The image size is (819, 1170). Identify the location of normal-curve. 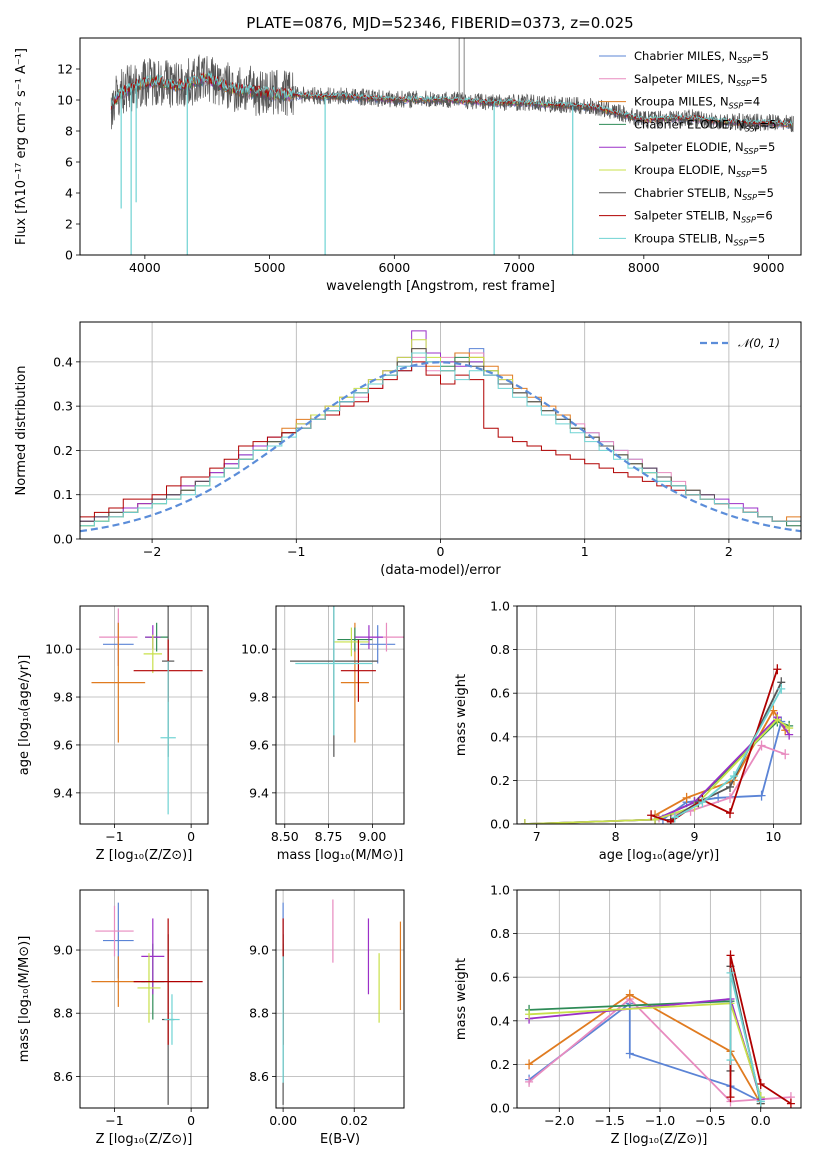
(440, 447).